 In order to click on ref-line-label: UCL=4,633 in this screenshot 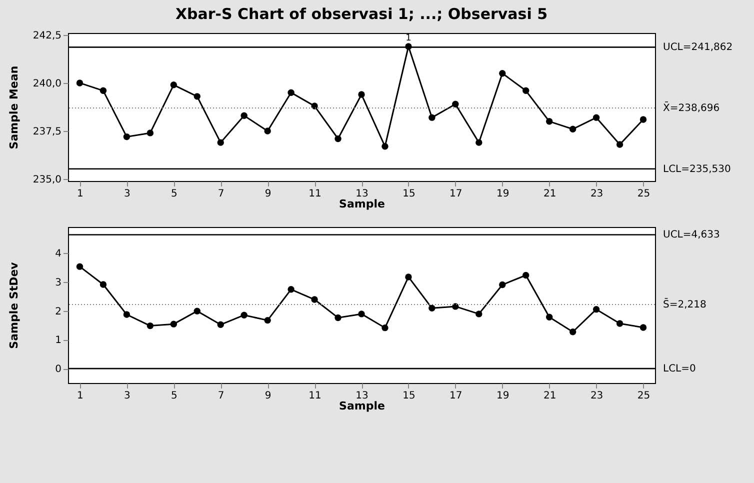, I will do `click(691, 235)`.